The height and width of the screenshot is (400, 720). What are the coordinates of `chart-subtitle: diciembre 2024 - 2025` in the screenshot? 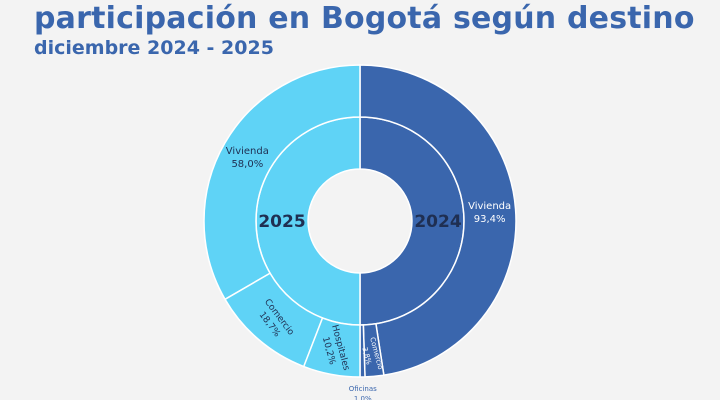 It's located at (154, 48).